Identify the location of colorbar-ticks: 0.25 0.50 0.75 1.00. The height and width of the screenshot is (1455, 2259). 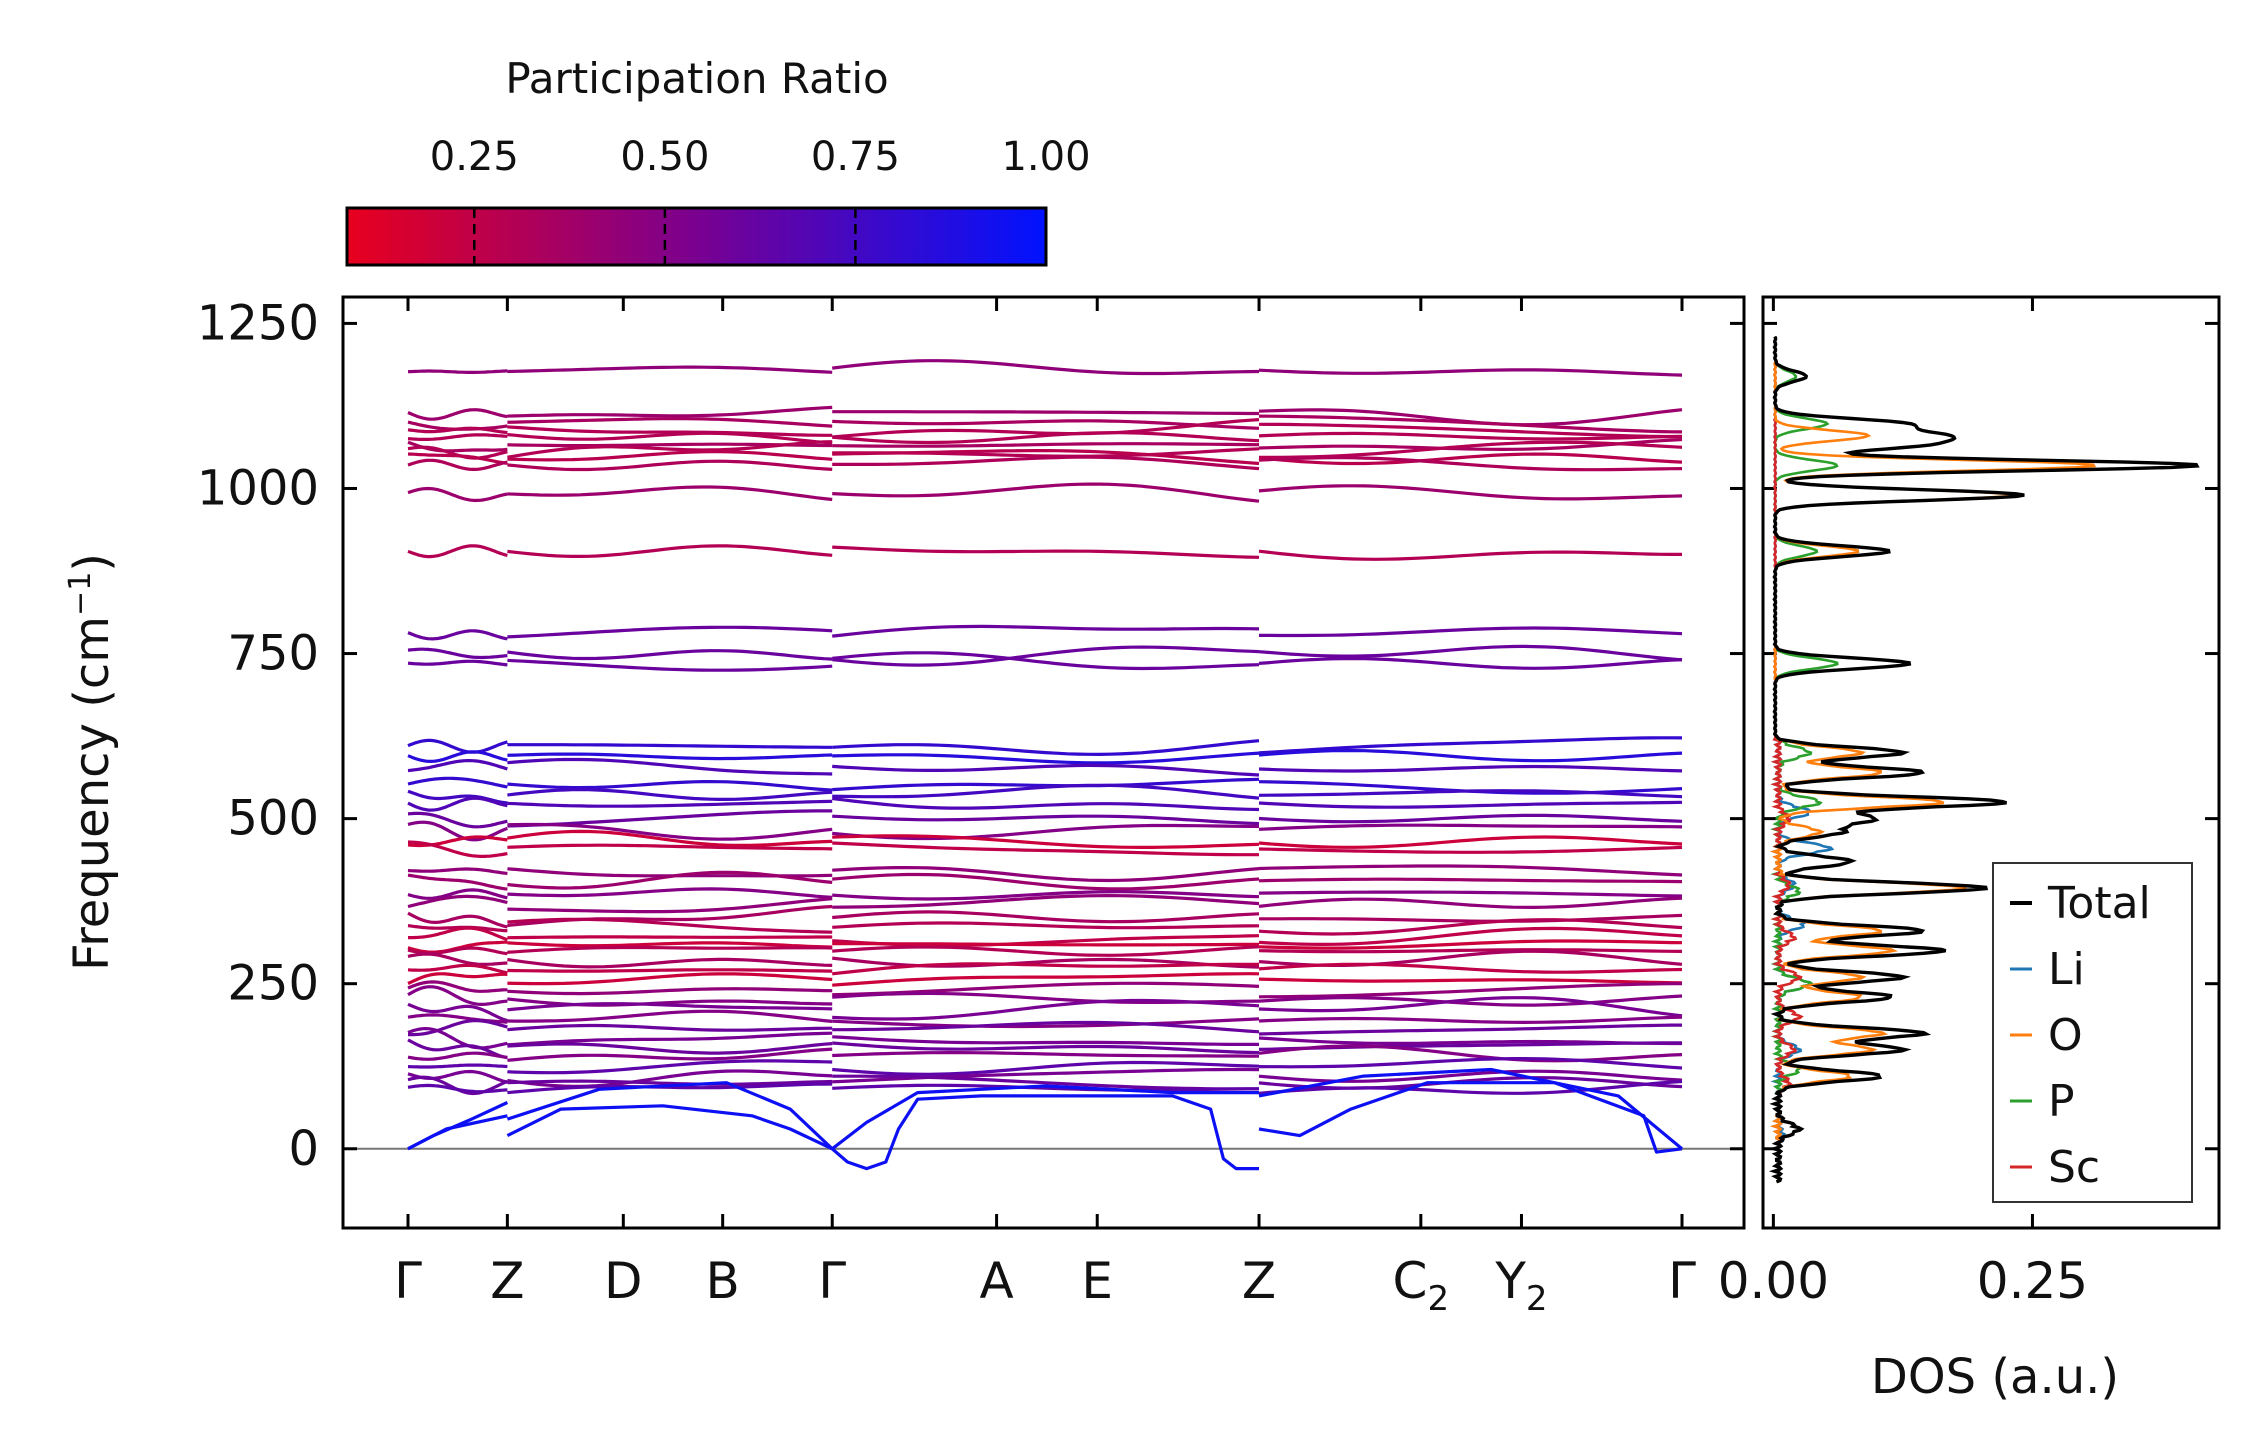
(760, 199).